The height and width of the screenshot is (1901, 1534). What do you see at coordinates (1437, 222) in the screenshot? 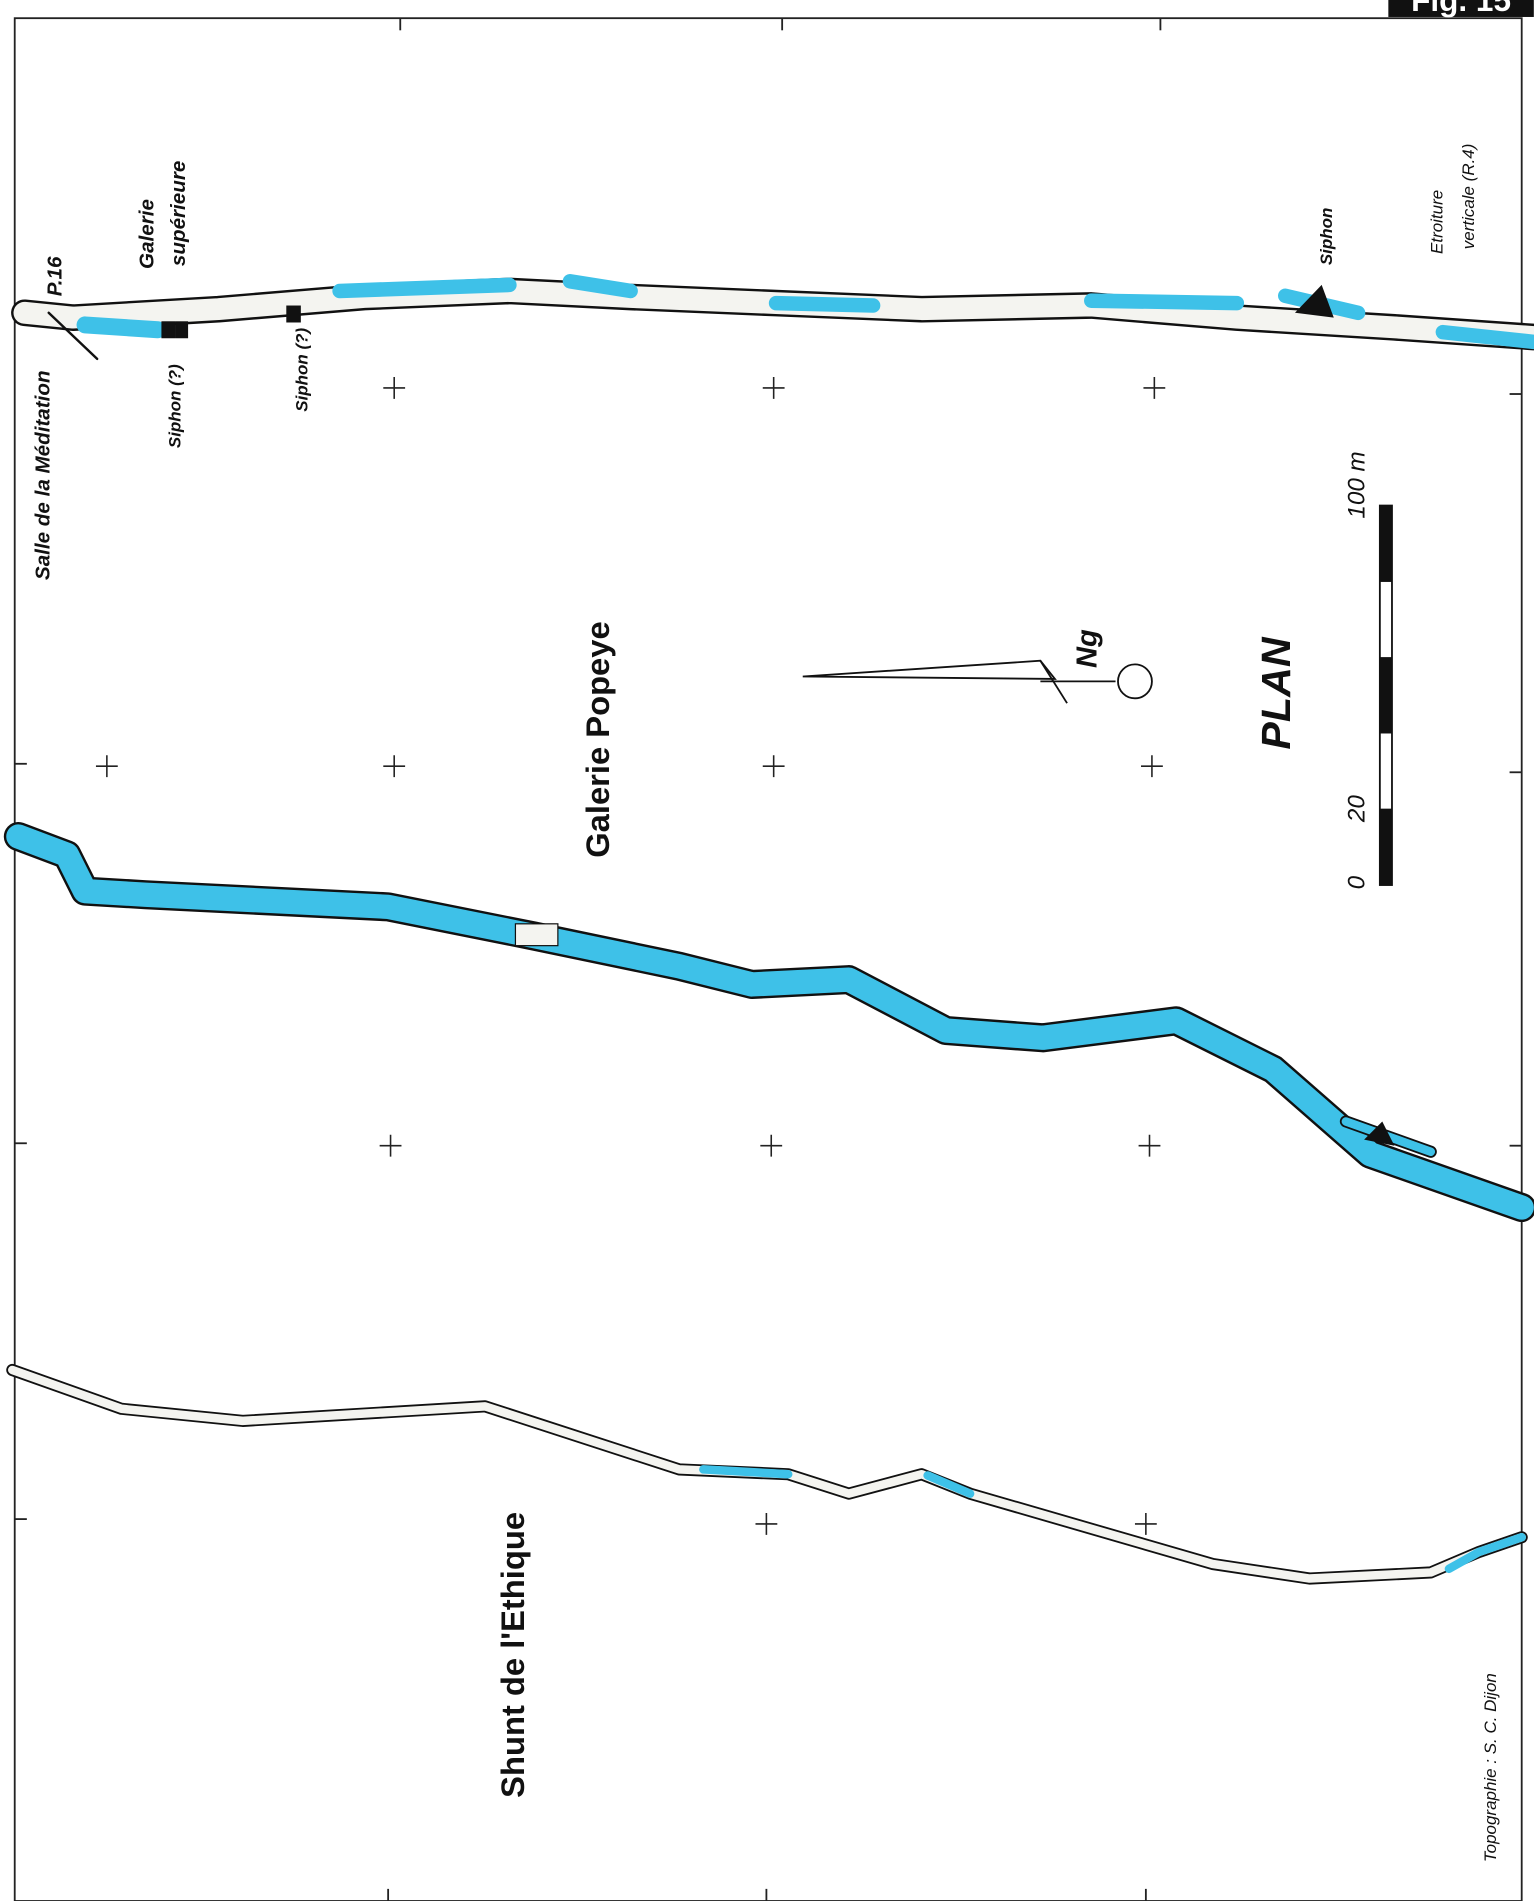
I see `place-label: Etroiture` at bounding box center [1437, 222].